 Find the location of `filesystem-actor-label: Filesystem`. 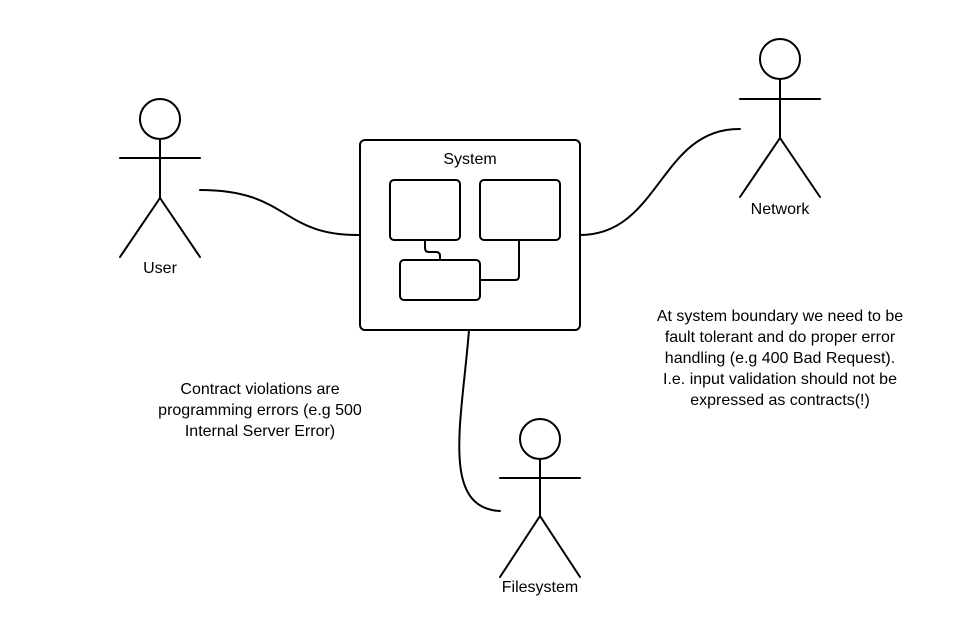

filesystem-actor-label: Filesystem is located at coordinates (540, 587).